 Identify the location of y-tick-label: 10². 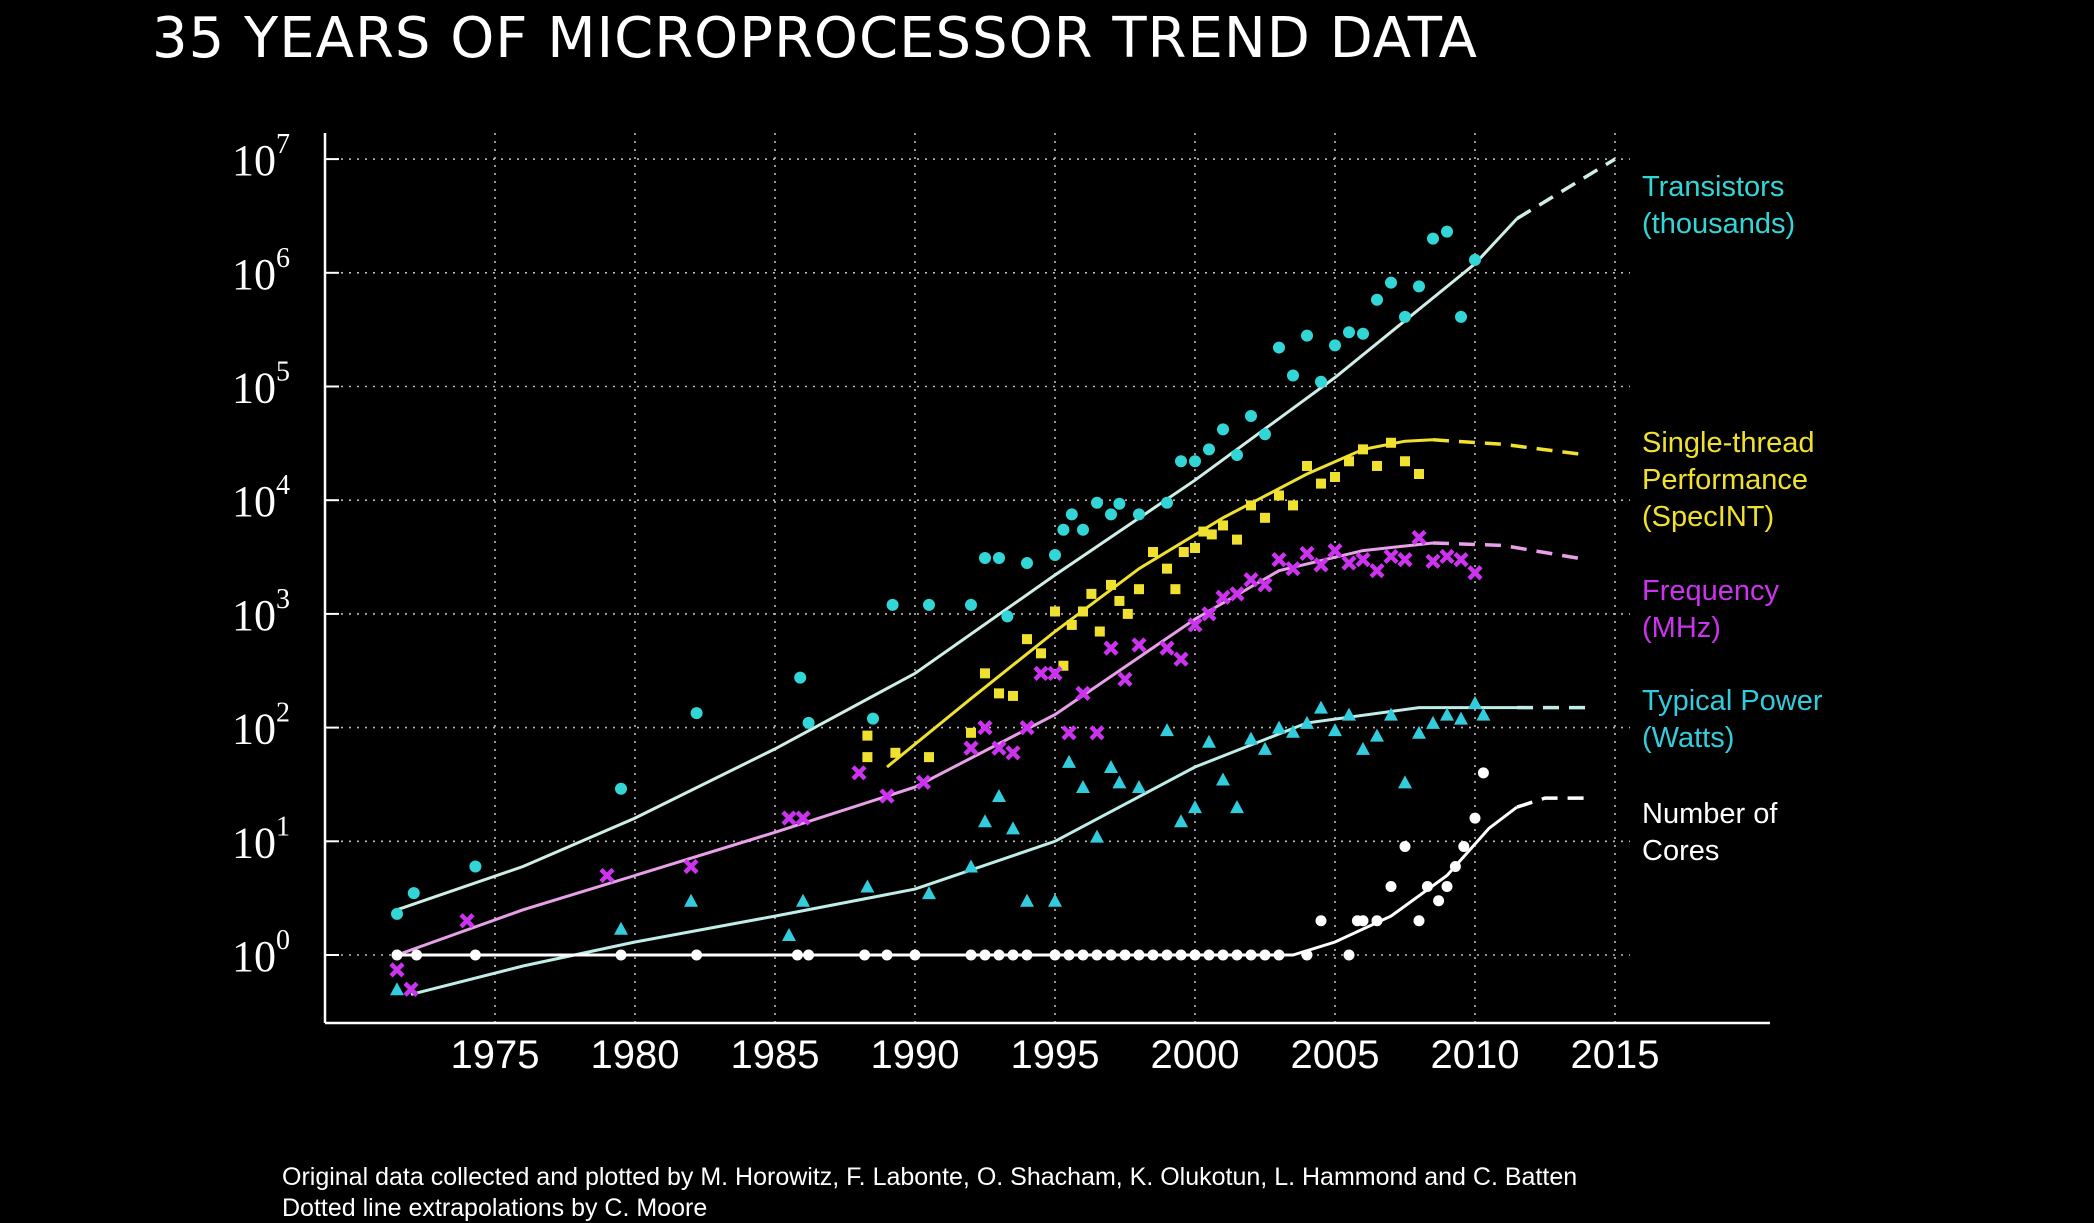
(261, 726).